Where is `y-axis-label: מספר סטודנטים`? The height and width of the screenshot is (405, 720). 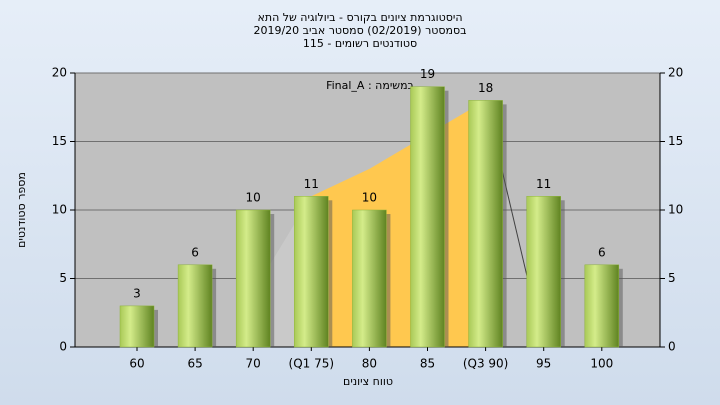
y-axis-label: מספר סטודנטים is located at coordinates (21, 210).